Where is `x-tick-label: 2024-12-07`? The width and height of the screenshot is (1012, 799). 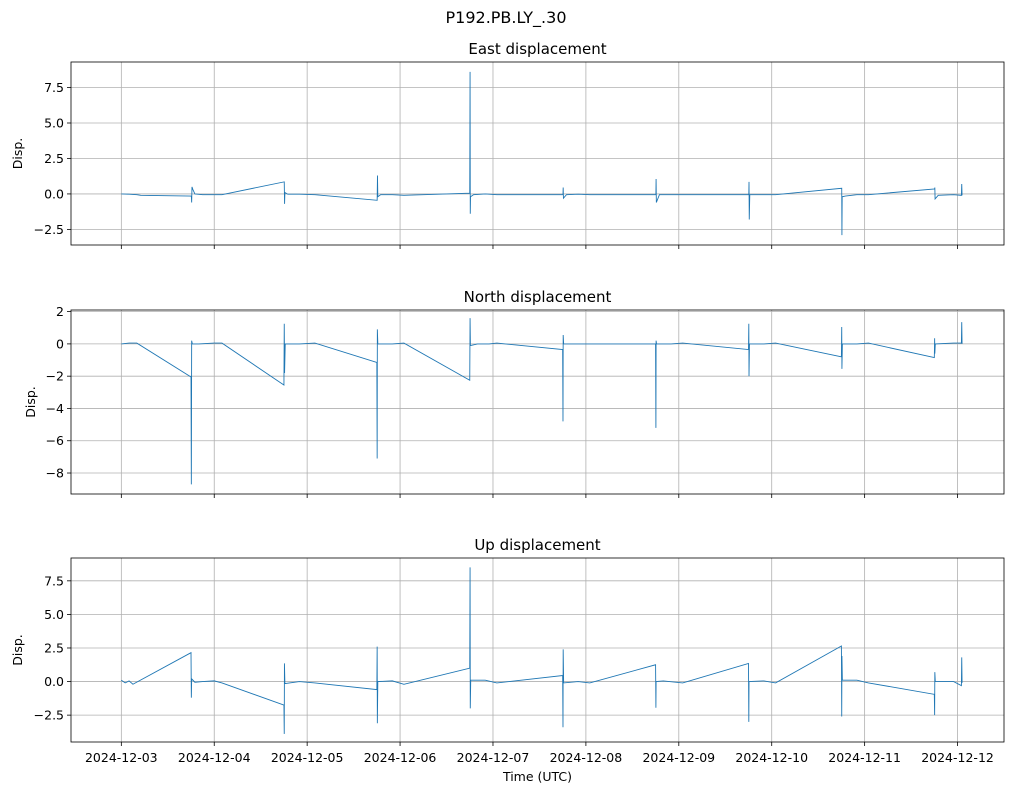 x-tick-label: 2024-12-07 is located at coordinates (493, 757).